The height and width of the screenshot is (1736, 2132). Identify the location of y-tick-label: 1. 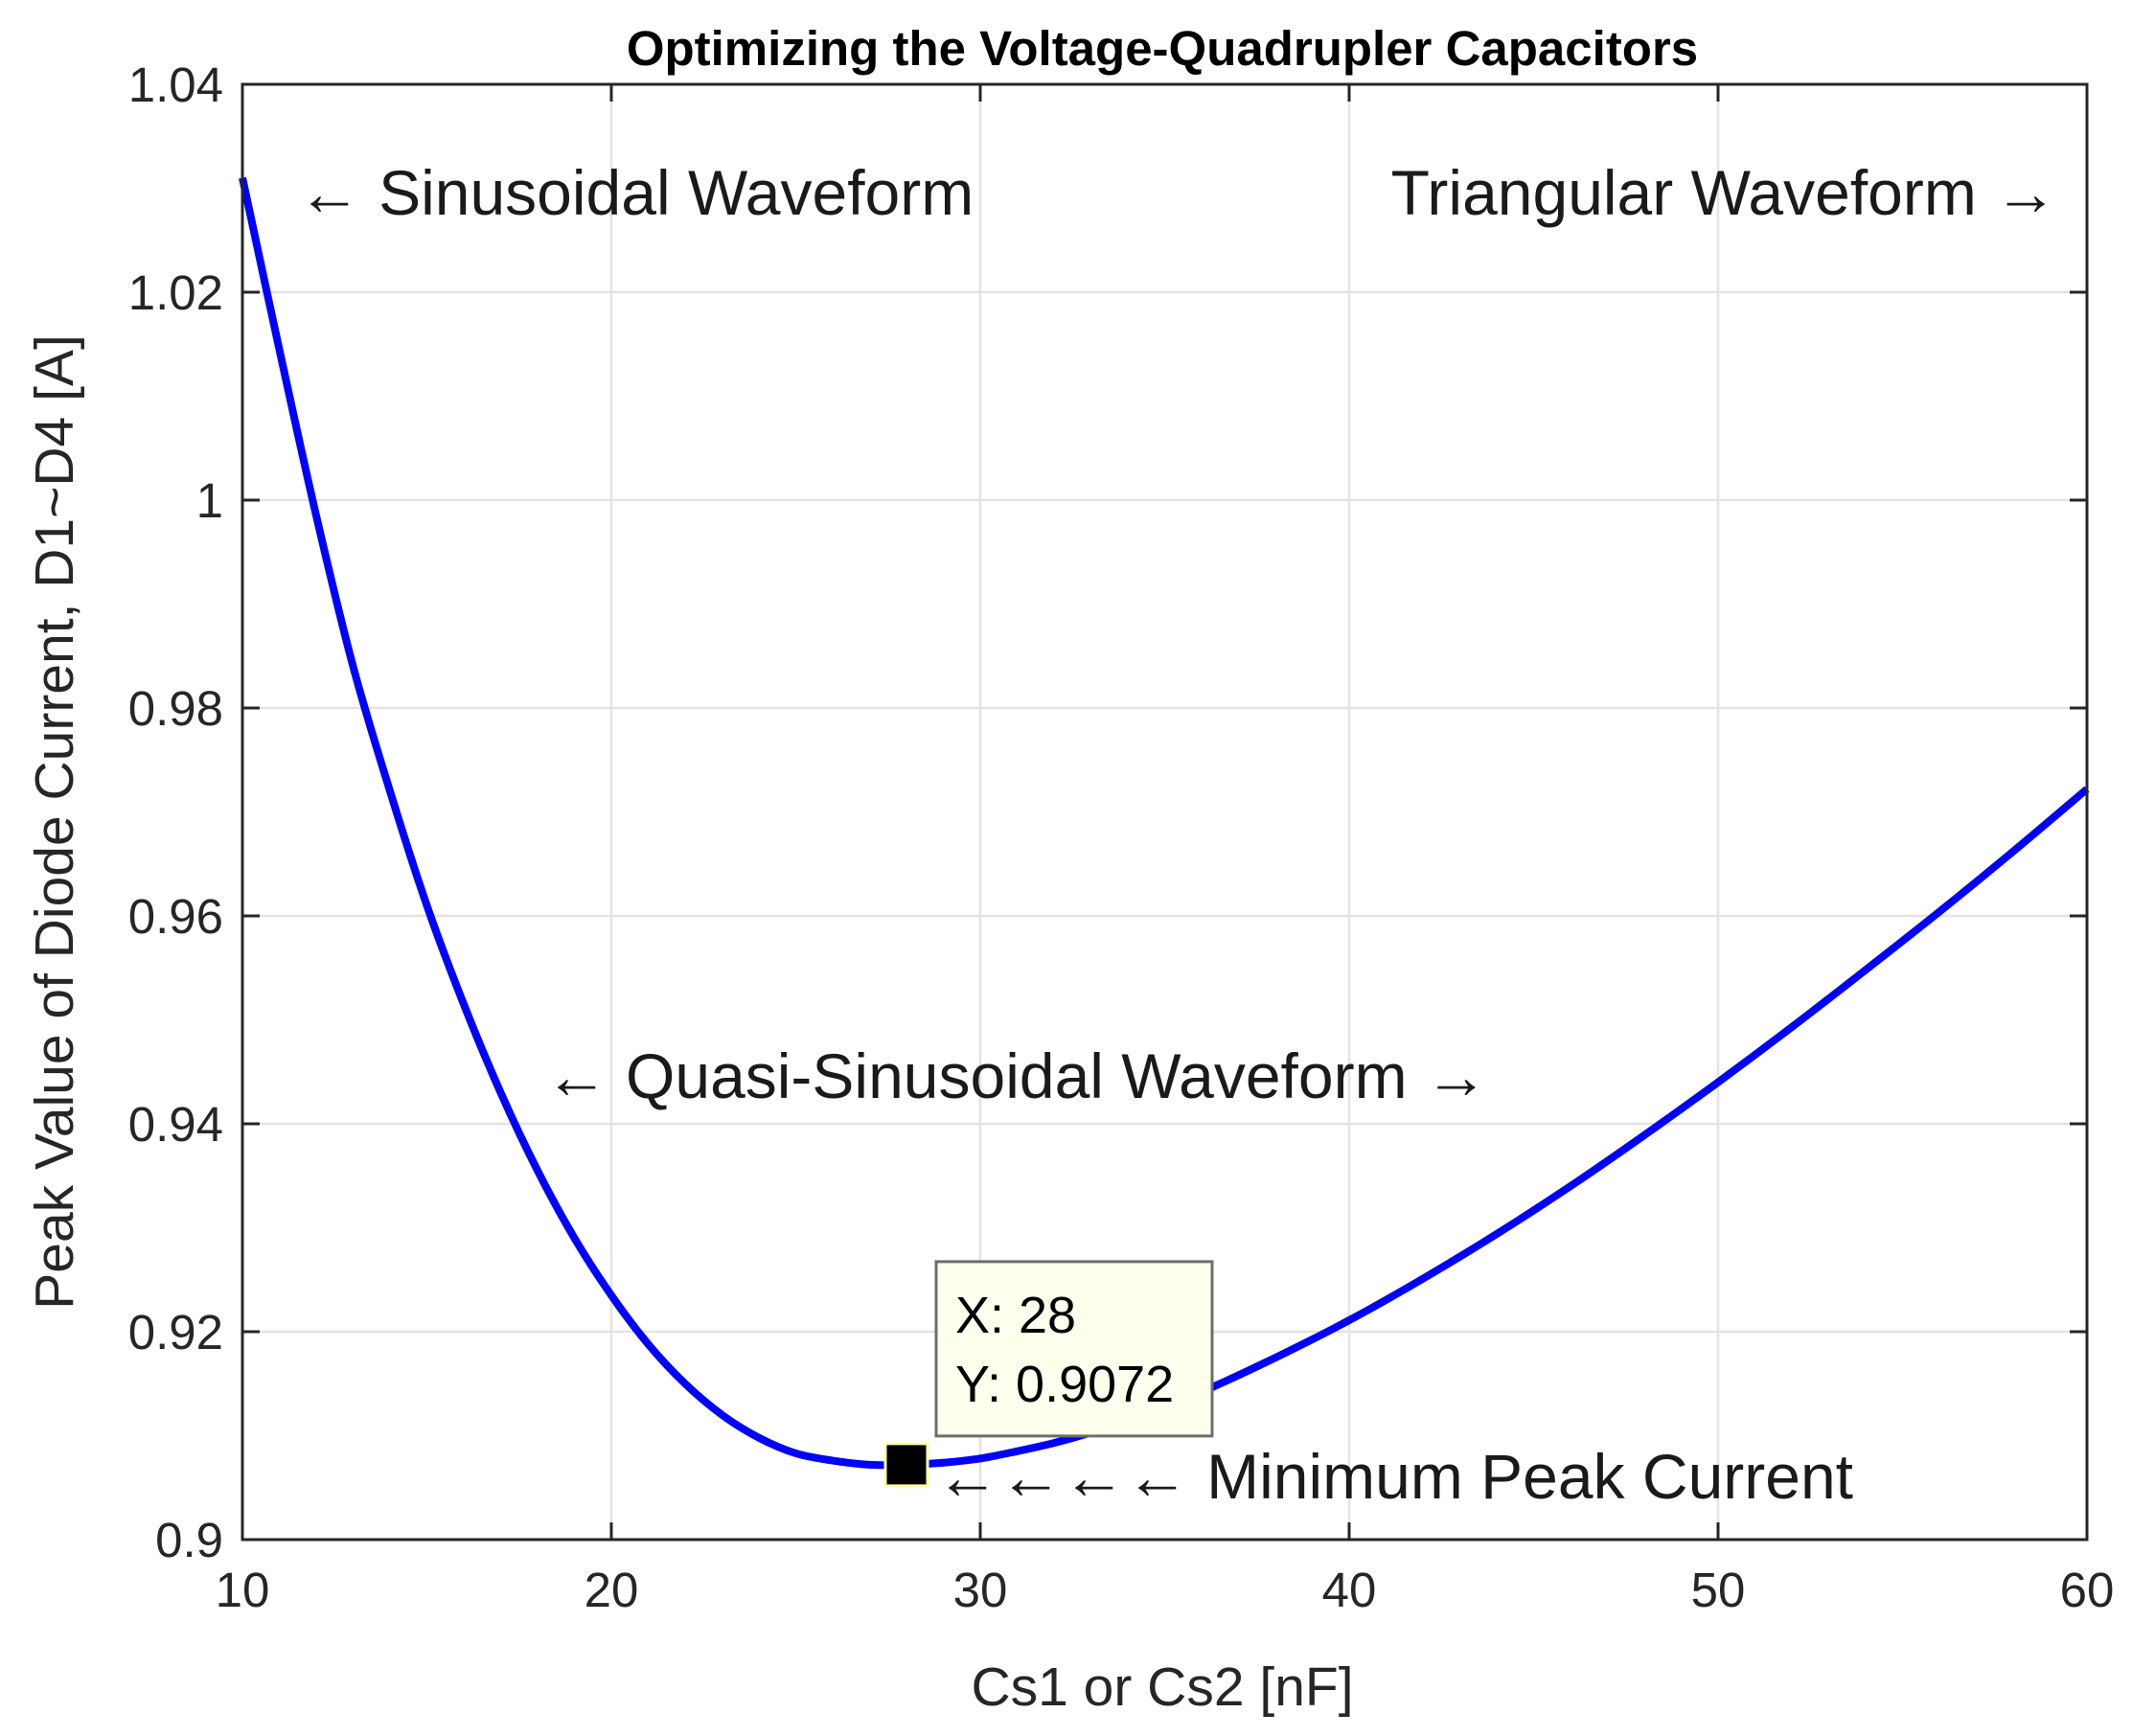
(209, 501).